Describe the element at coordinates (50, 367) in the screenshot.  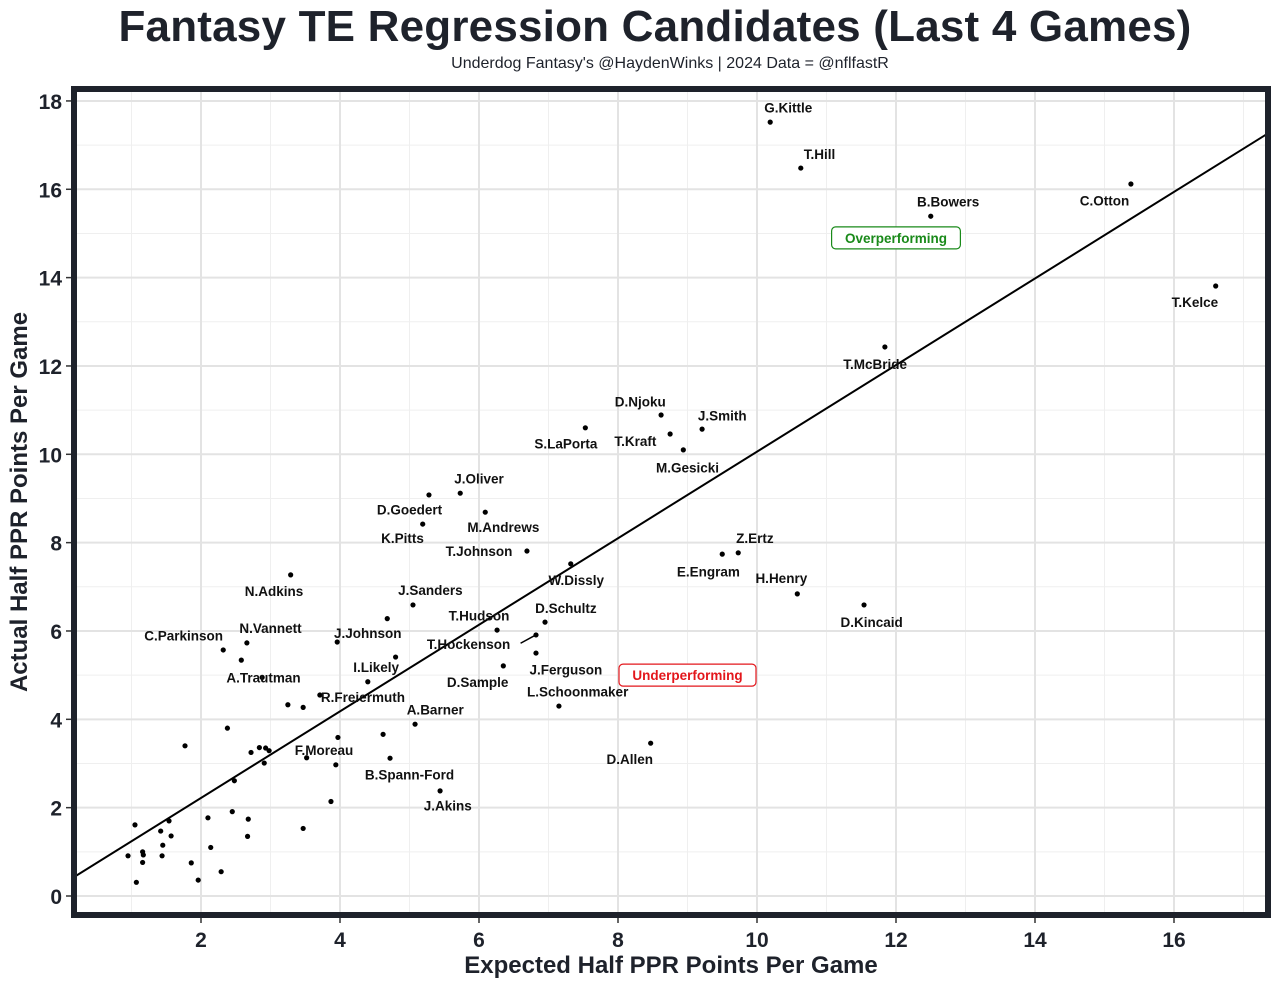
I see `y-tick-label: 12` at that location.